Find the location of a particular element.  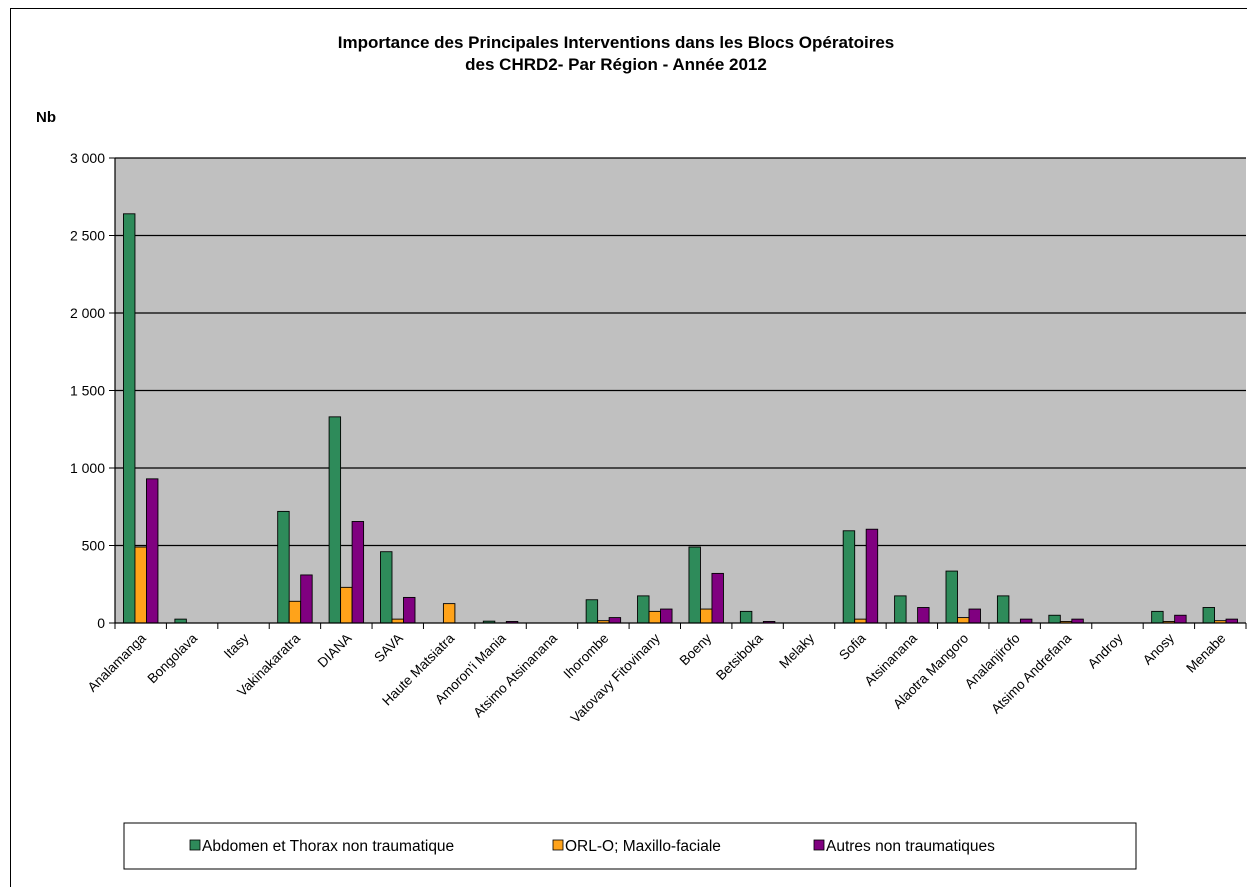

x-tick-label: Ihorombe is located at coordinates (586, 656).